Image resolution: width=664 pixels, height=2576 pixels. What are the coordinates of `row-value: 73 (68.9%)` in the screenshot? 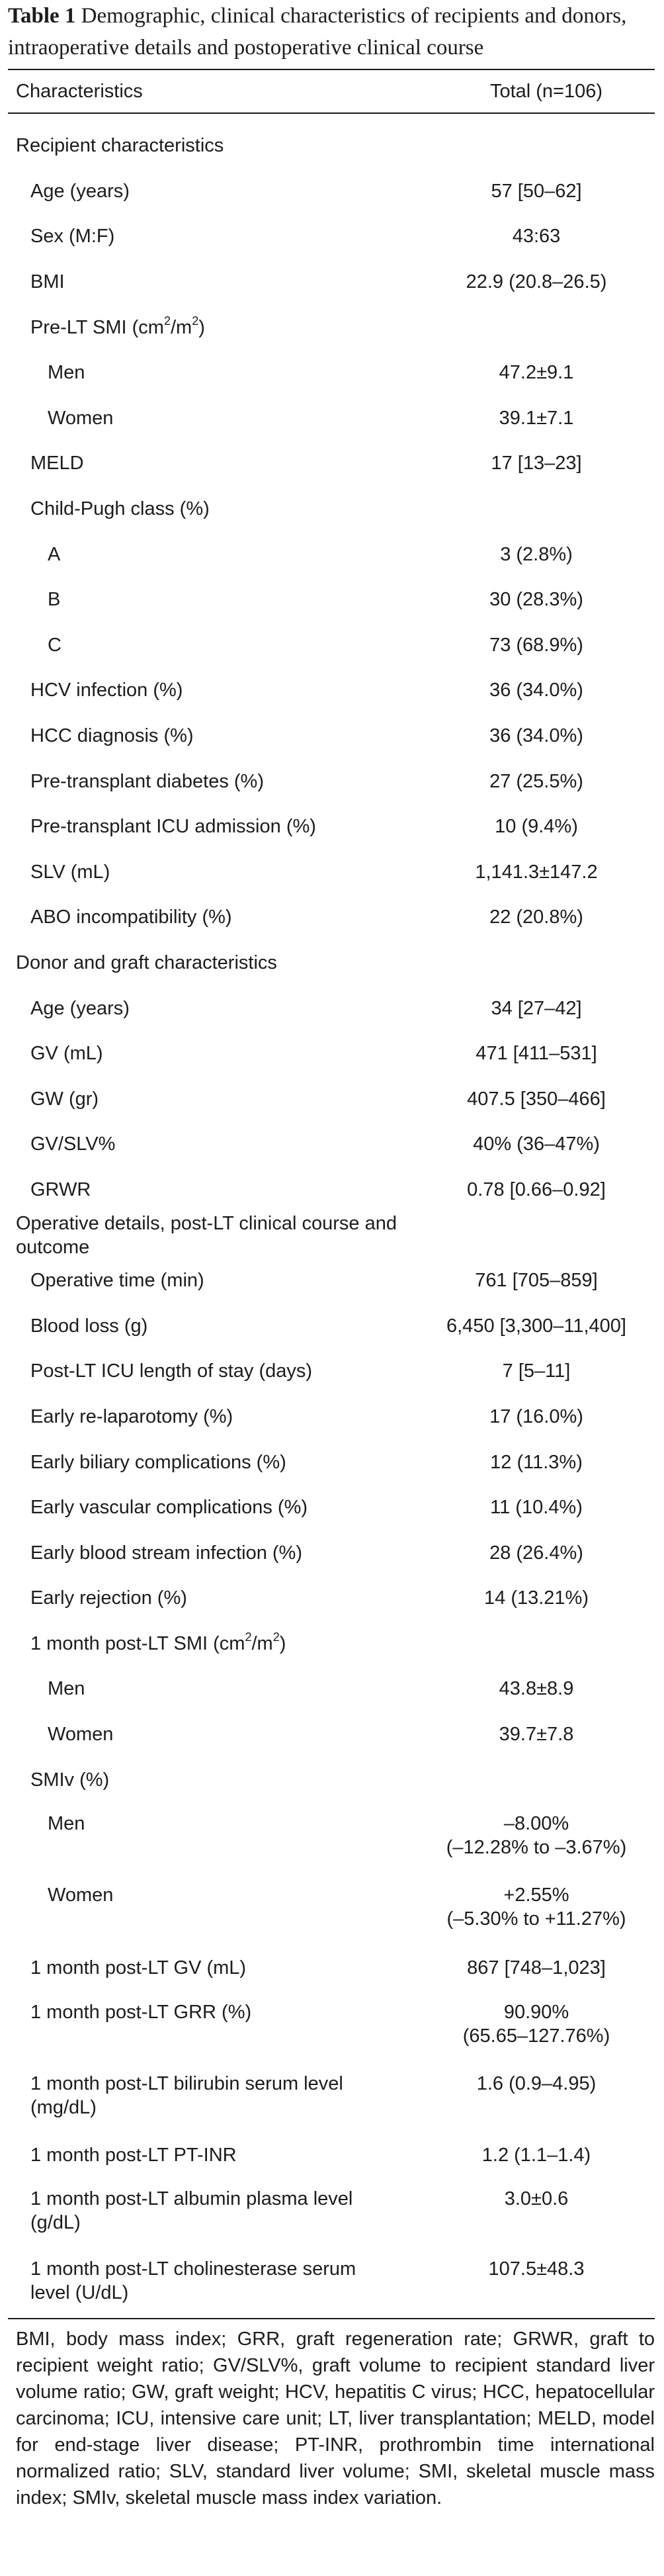 It's located at (536, 645).